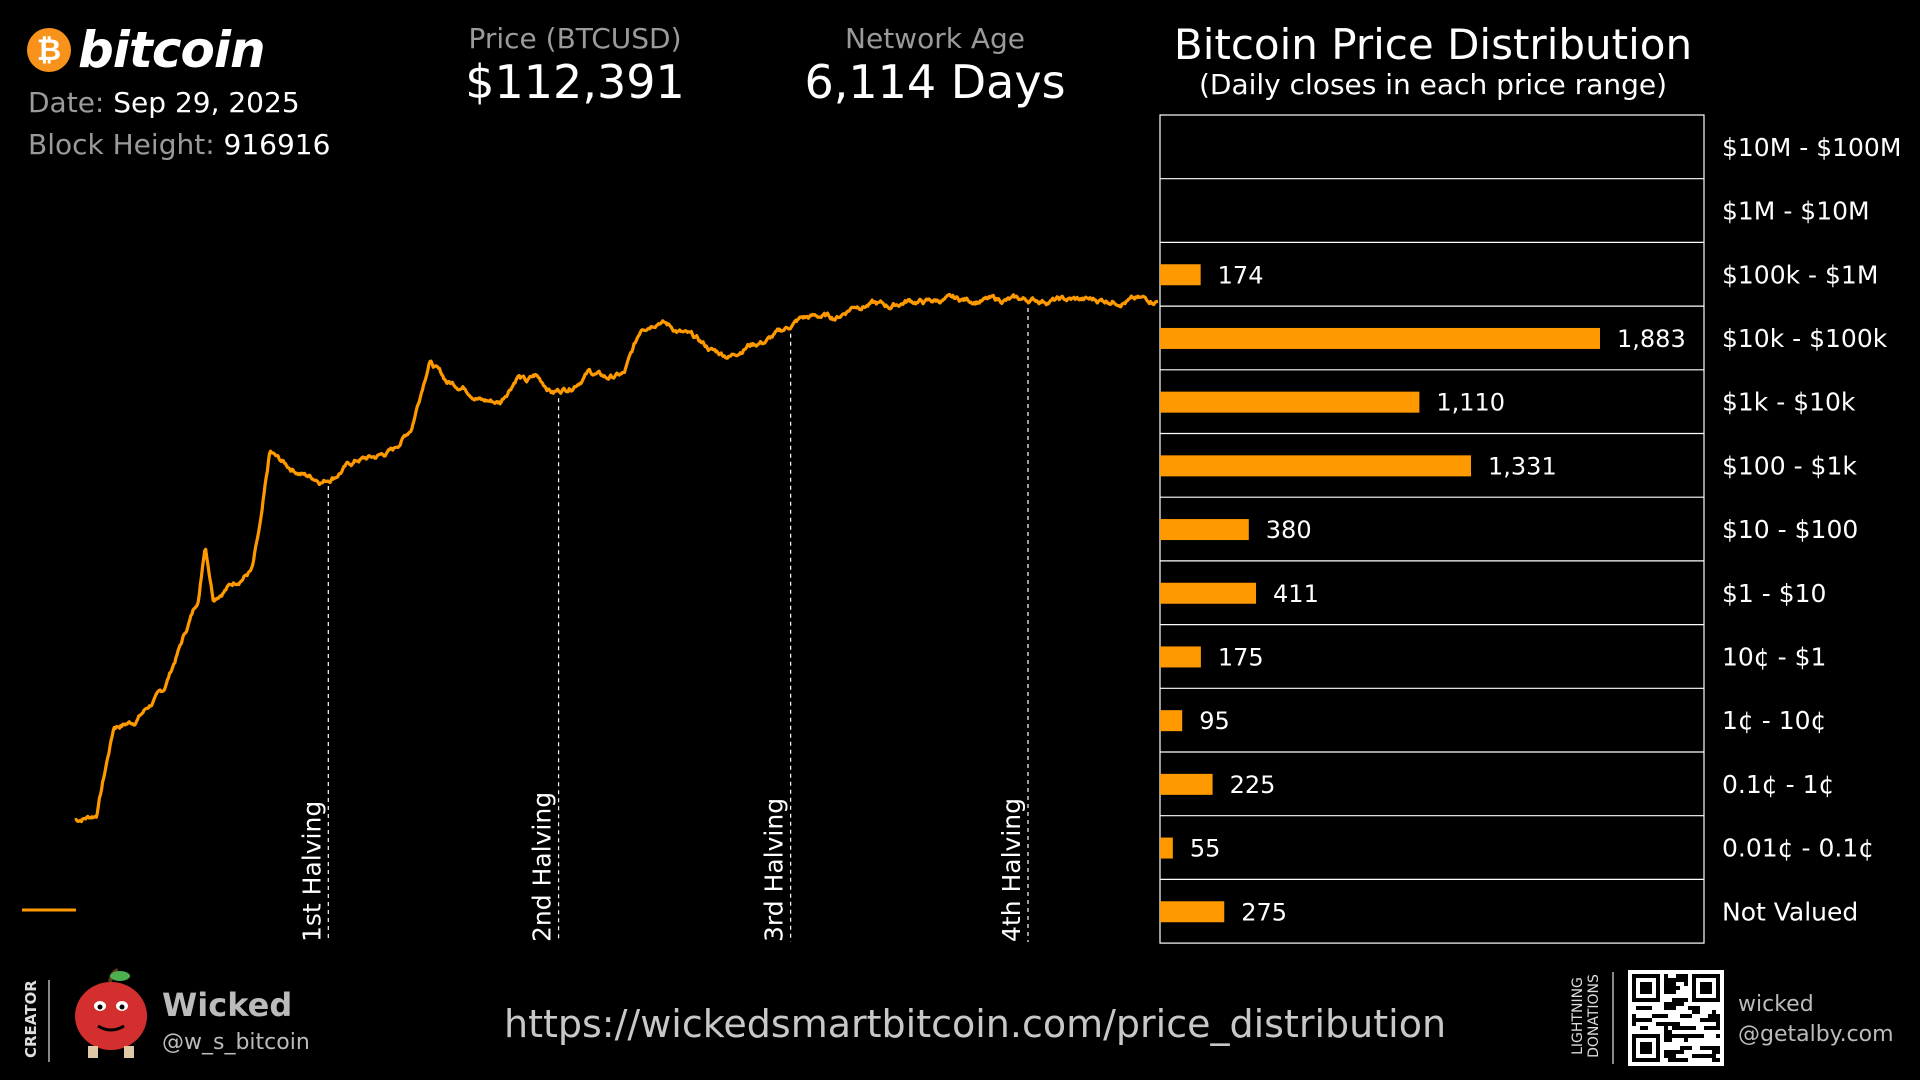 This screenshot has height=1080, width=1920. What do you see at coordinates (277, 144) in the screenshot?
I see `block-height-value: 916916` at bounding box center [277, 144].